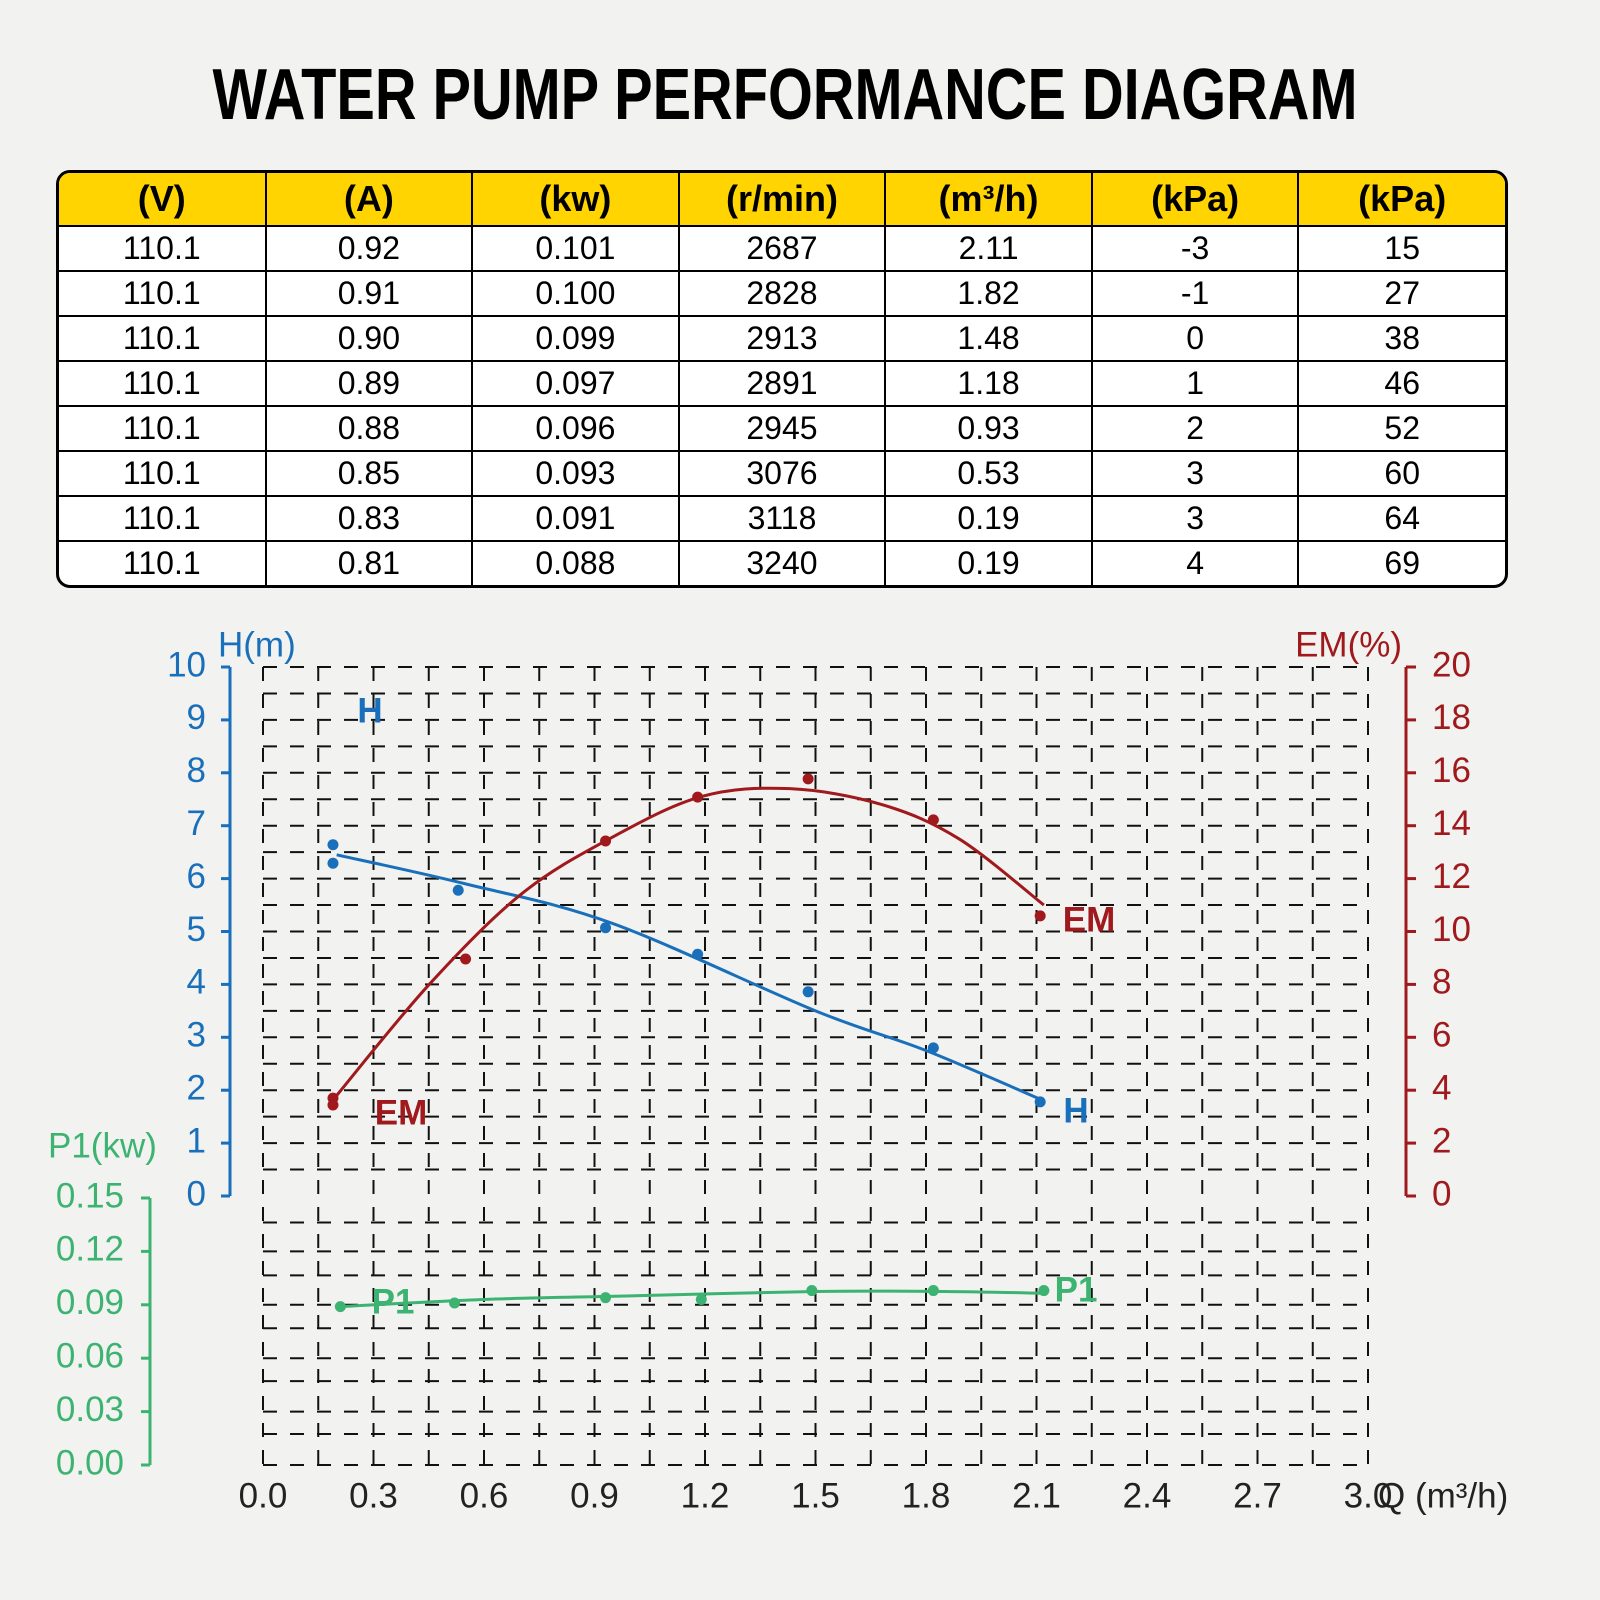  What do you see at coordinates (90, 1249) in the screenshot?
I see `y3-tick-label: 0.12` at bounding box center [90, 1249].